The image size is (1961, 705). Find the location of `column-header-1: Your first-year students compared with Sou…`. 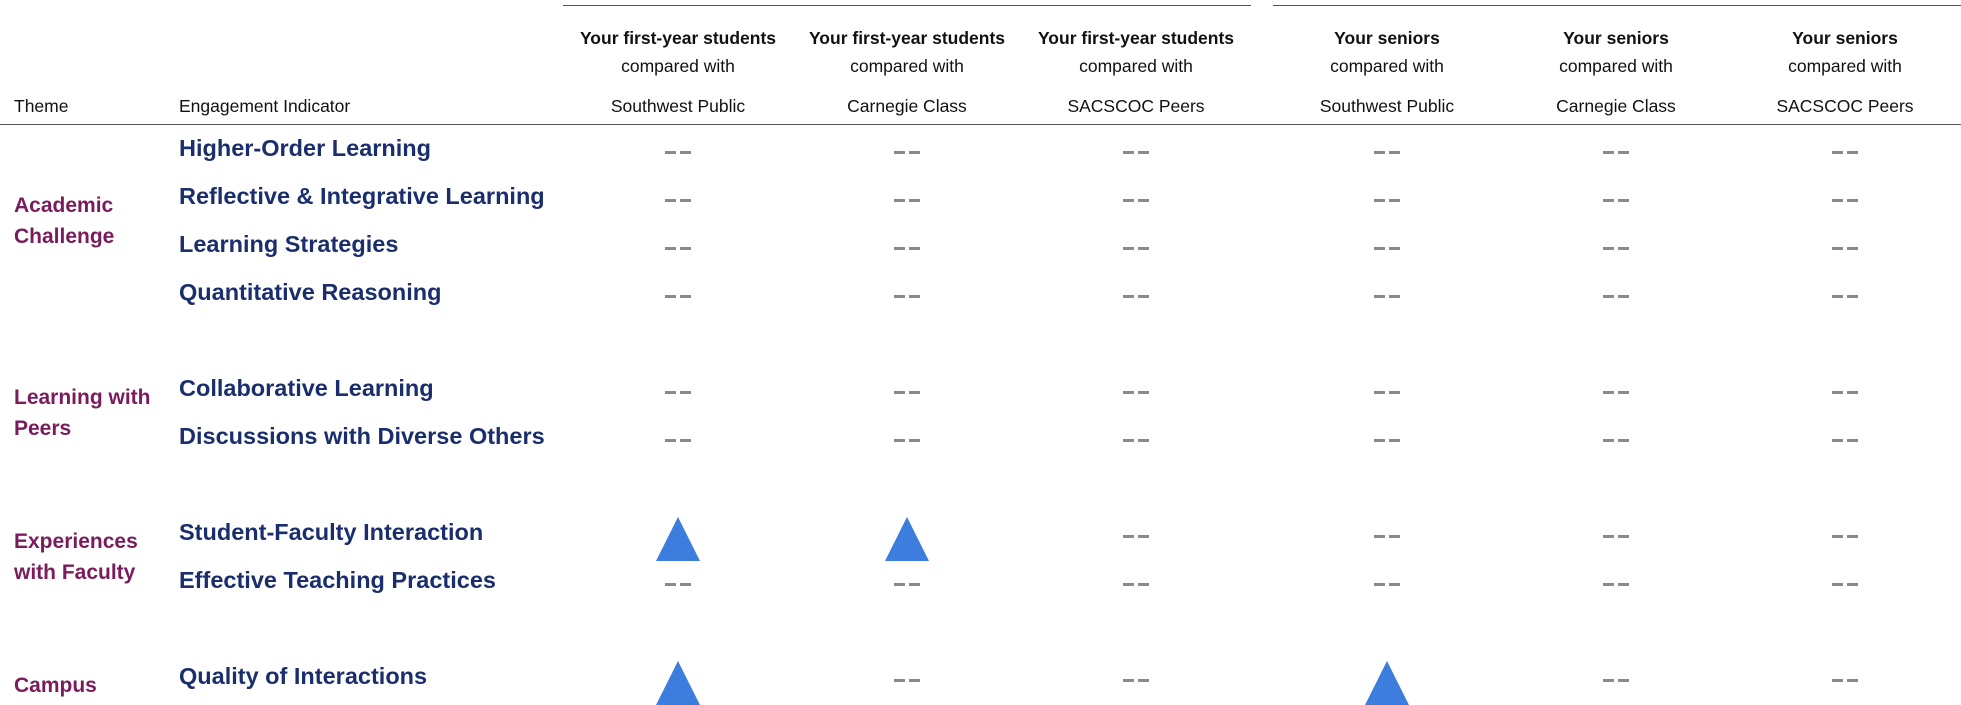

column-header-1: Your first-year students compared with Sou… is located at coordinates (678, 73).